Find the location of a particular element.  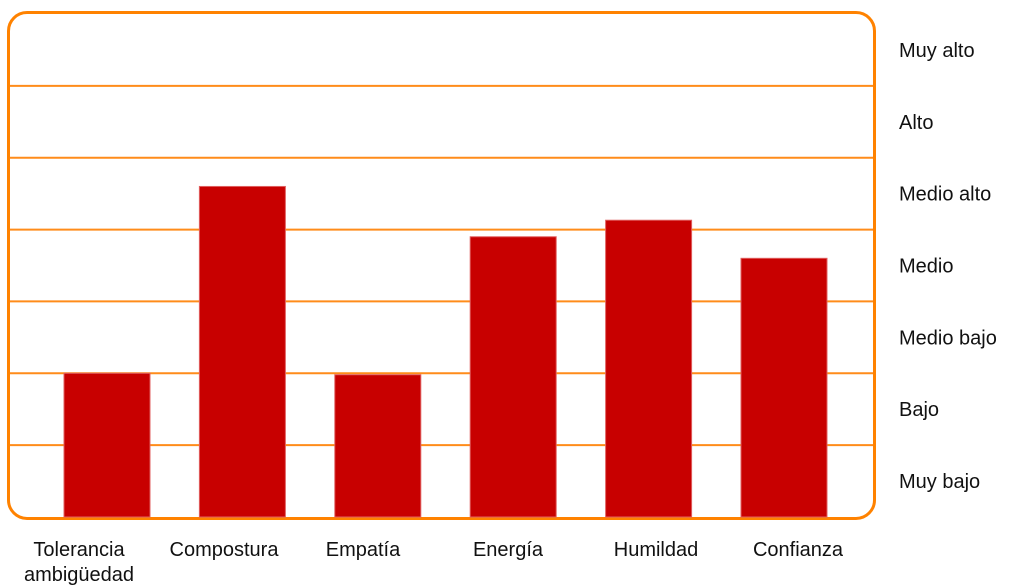

y-level-label: Medio alto is located at coordinates (945, 195).